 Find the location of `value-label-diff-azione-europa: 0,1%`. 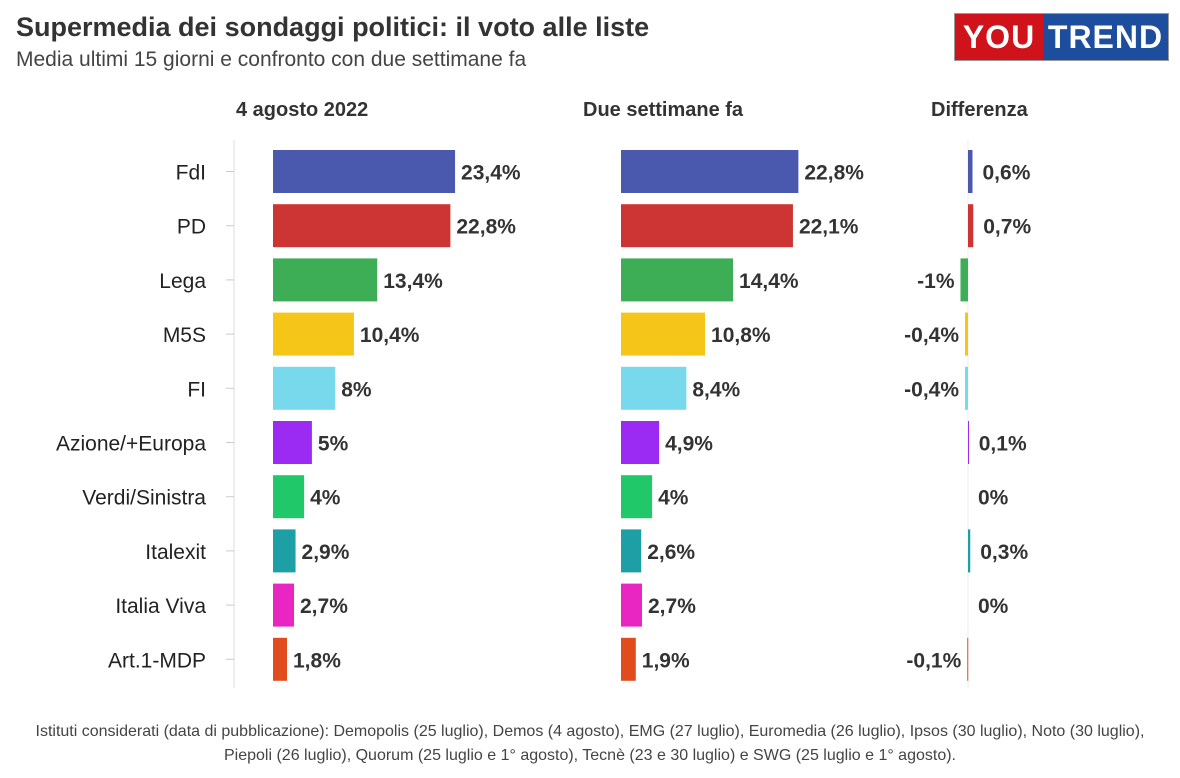

value-label-diff-azione-europa: 0,1% is located at coordinates (1003, 444).